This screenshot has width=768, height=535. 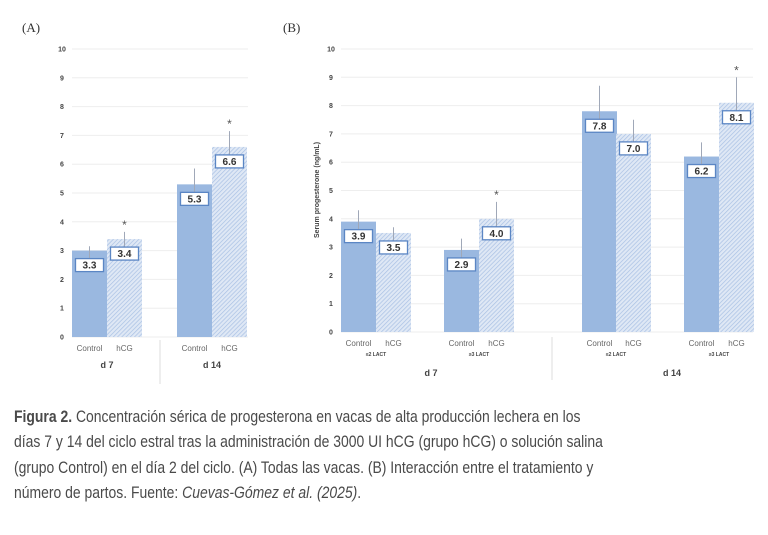 I want to click on data-label: 6.6, so click(x=230, y=162).